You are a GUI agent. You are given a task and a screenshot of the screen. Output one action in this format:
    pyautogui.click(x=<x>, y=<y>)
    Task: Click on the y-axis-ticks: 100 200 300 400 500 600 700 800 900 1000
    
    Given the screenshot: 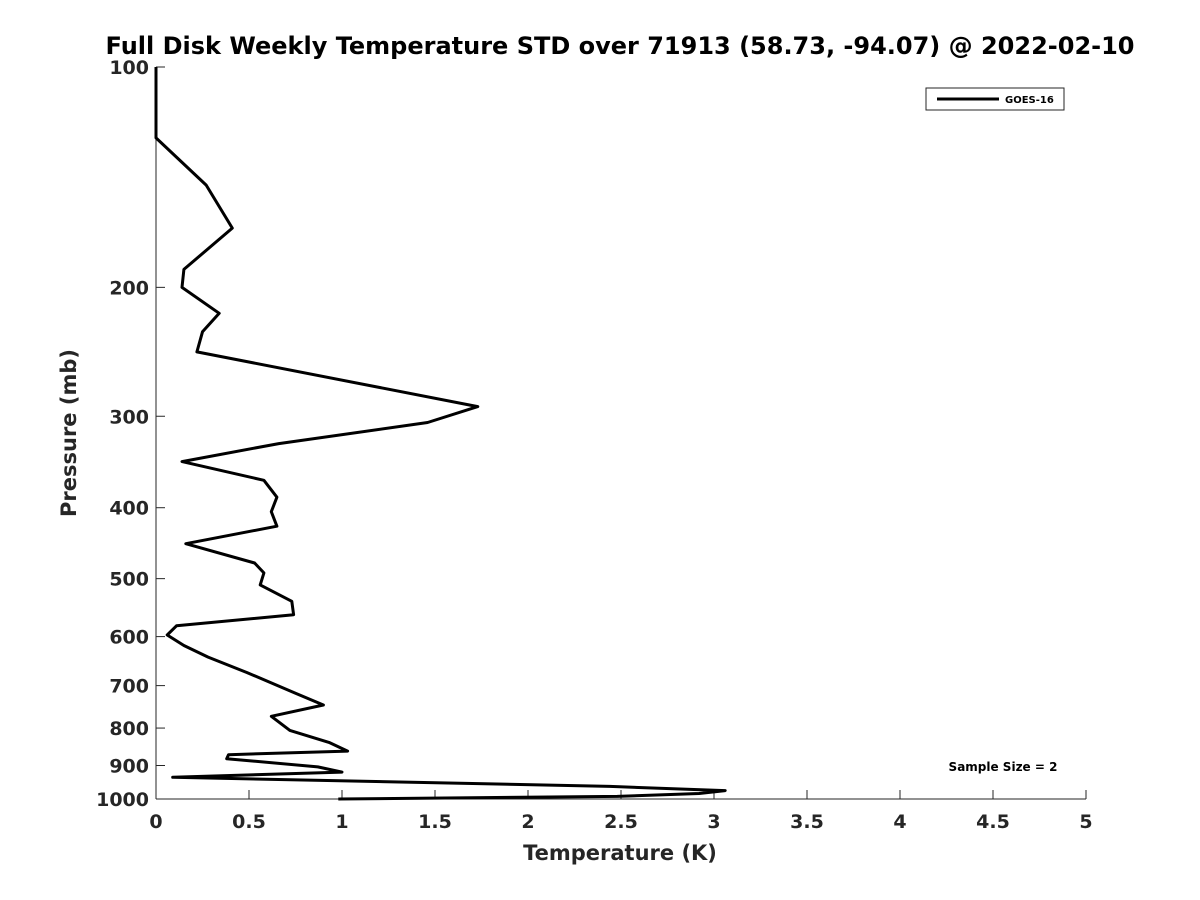 What is the action you would take?
    pyautogui.click(x=130, y=434)
    